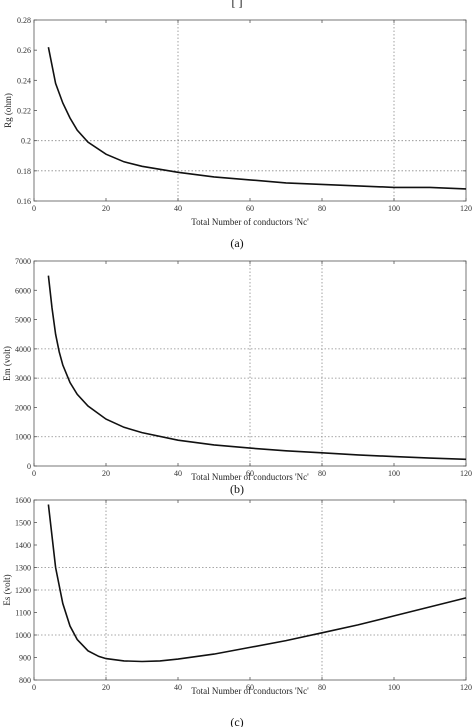  What do you see at coordinates (237, 4) in the screenshot?
I see `top-clip-text: [ ]` at bounding box center [237, 4].